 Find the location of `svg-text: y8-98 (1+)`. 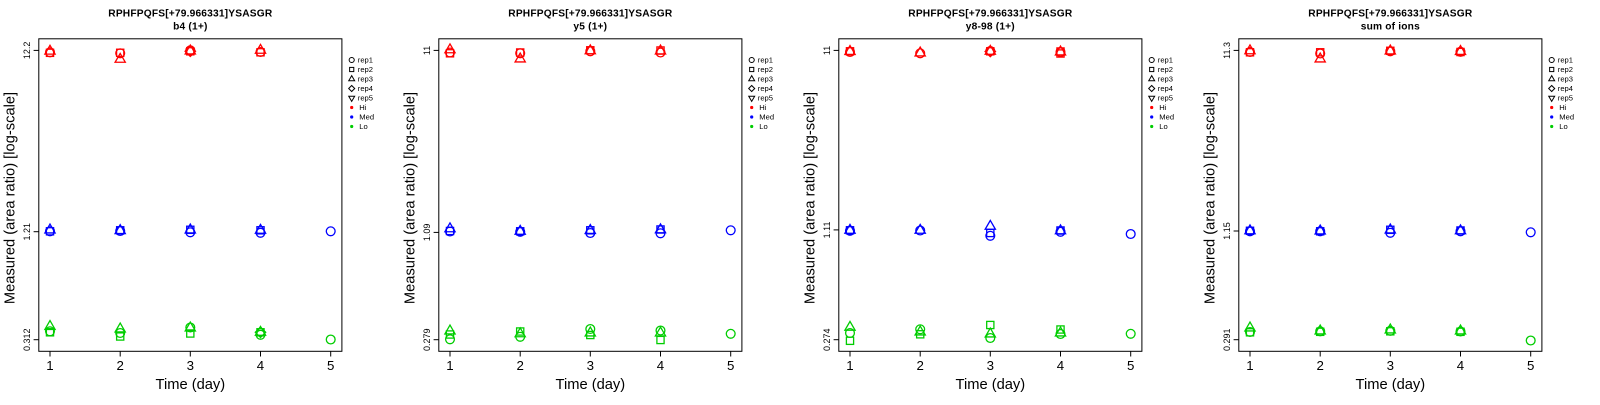

svg-text: y8-98 (1+) is located at coordinates (990, 26).